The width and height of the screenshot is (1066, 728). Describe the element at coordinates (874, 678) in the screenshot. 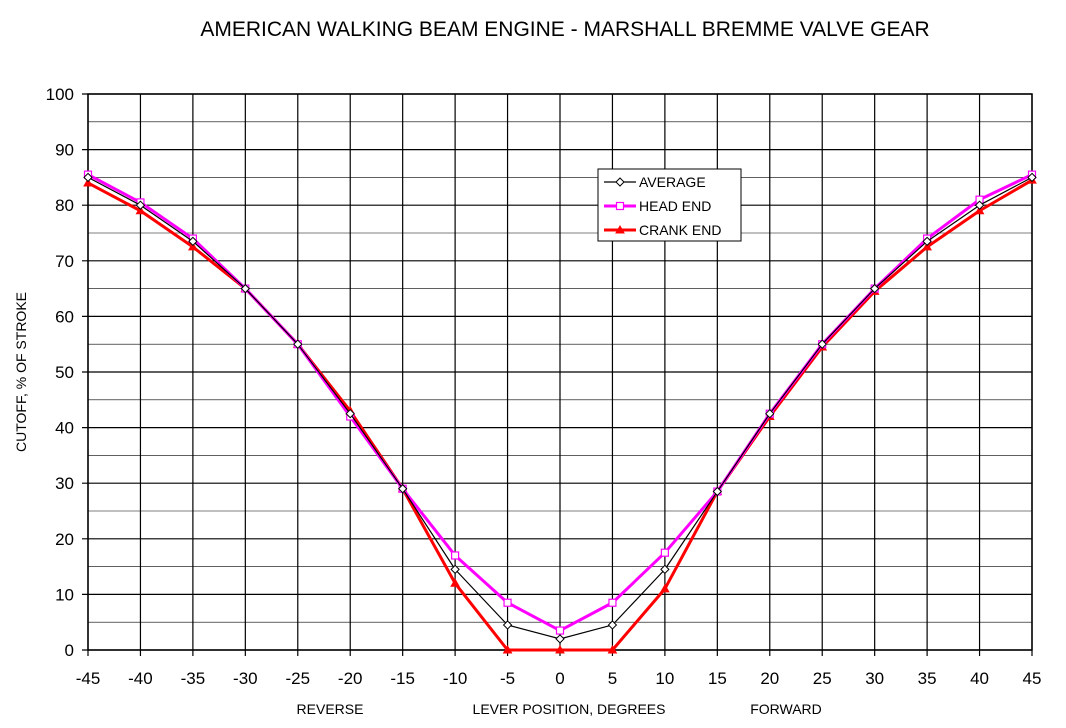

I see `x-tick-label: 30` at that location.